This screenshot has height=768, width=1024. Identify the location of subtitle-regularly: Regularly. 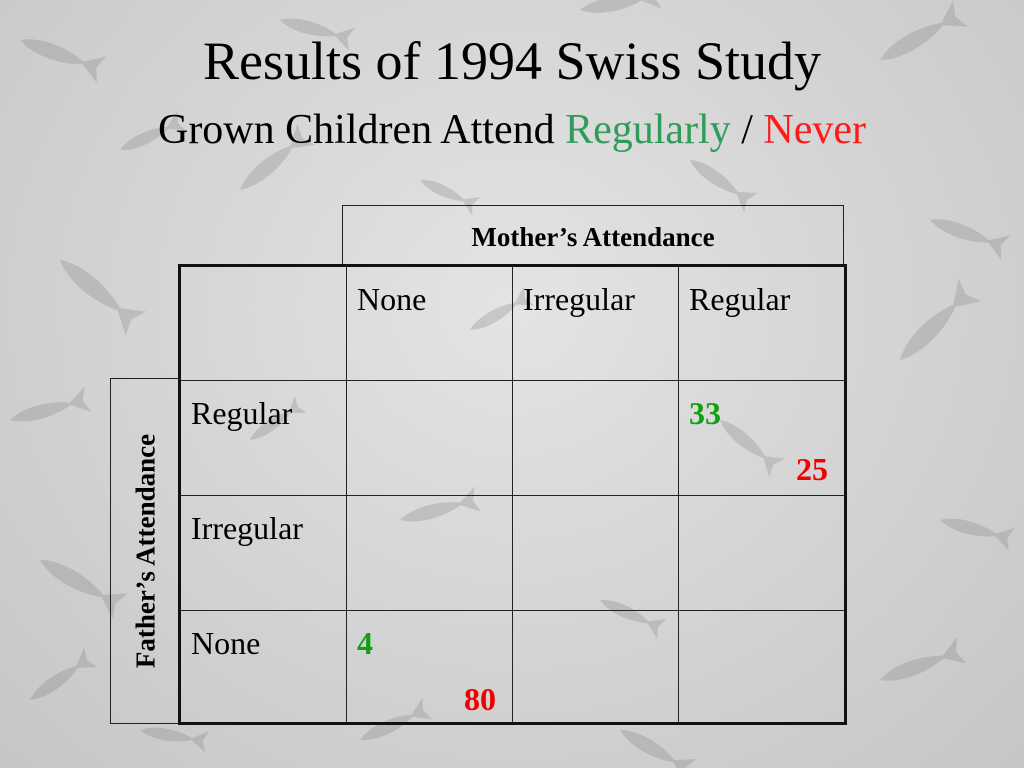
(648, 130).